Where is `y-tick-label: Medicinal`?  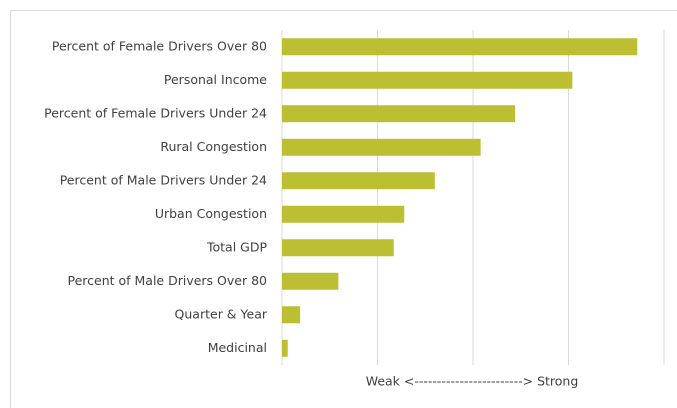
y-tick-label: Medicinal is located at coordinates (237, 347).